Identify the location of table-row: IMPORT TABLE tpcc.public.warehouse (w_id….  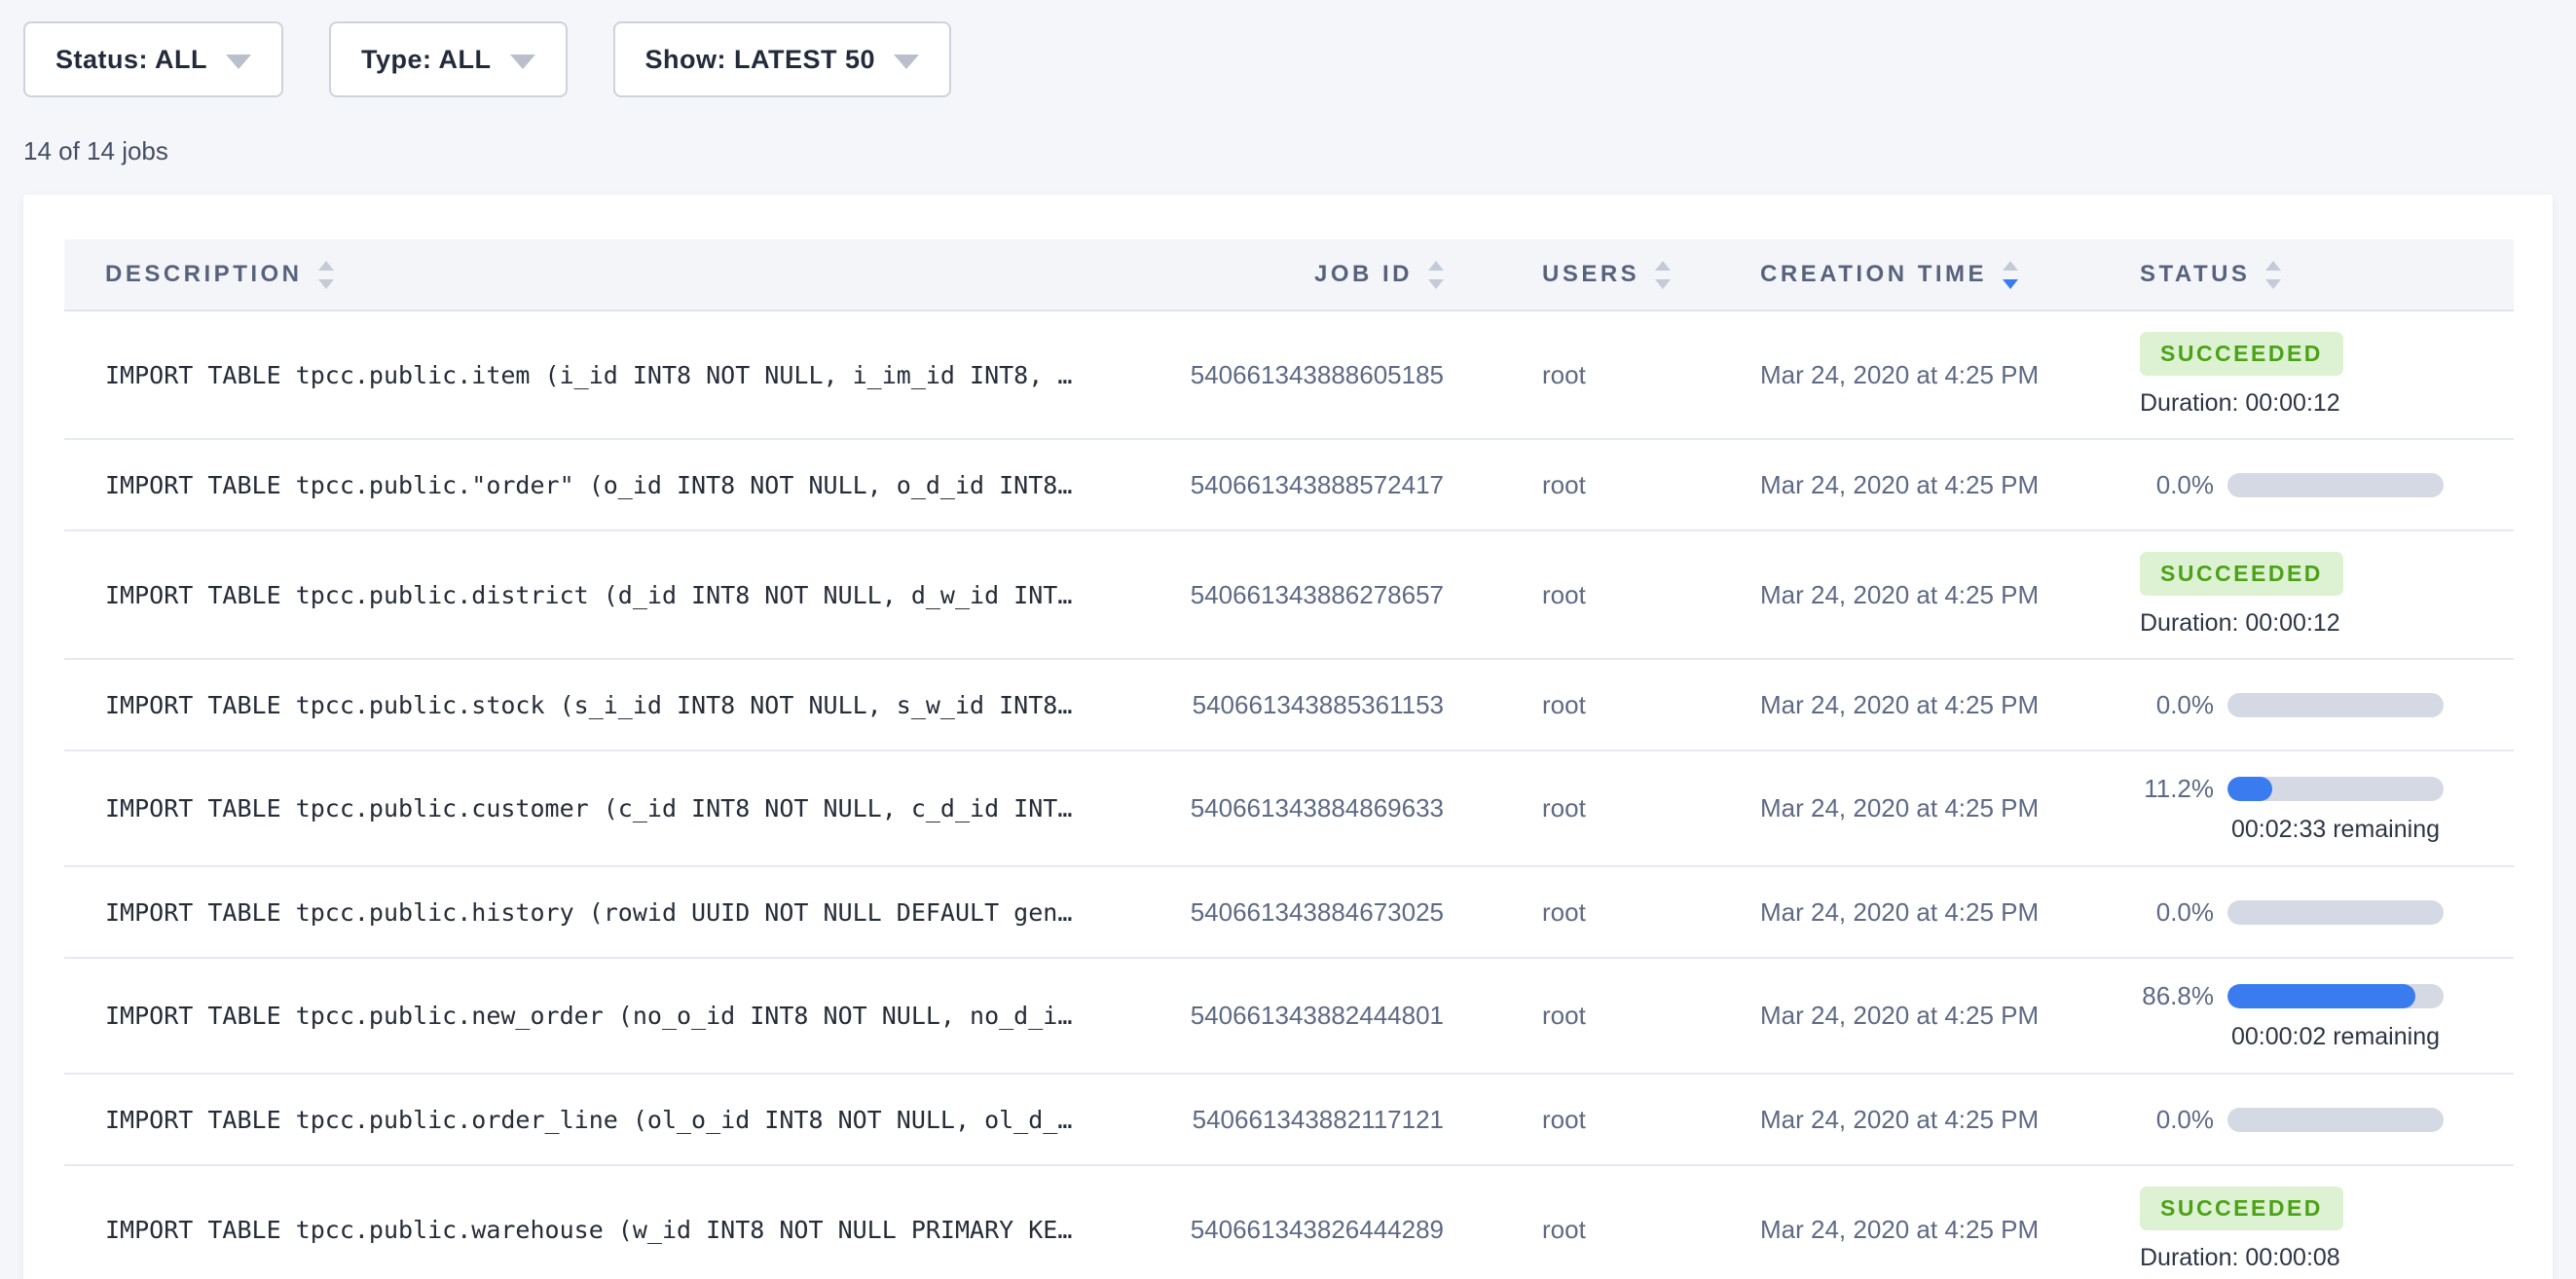
(1289, 1222).